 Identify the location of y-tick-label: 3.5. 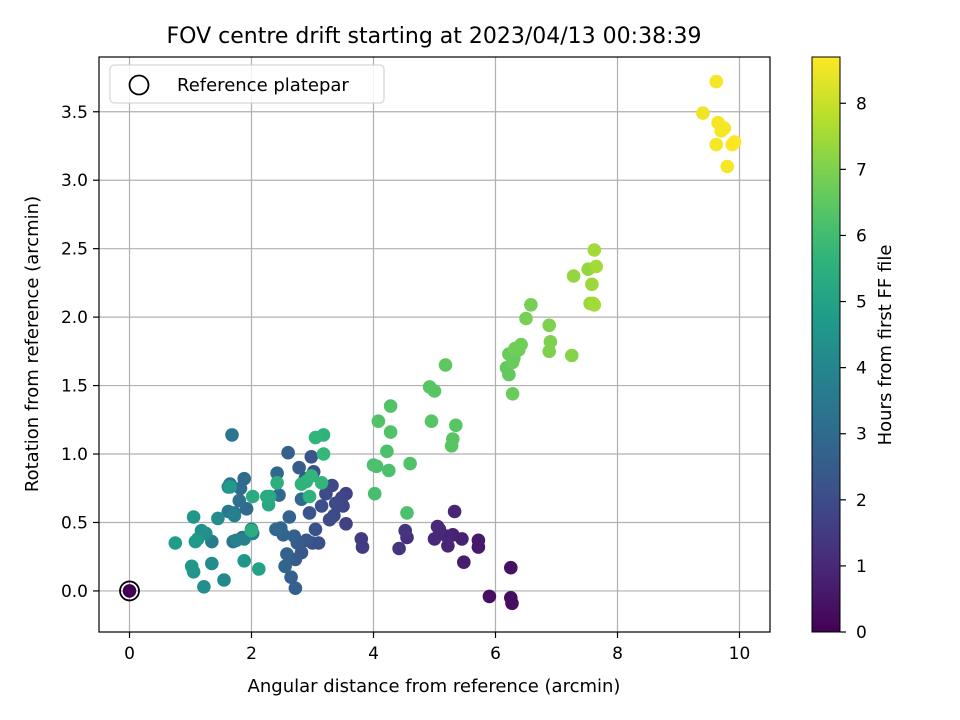
(74, 113).